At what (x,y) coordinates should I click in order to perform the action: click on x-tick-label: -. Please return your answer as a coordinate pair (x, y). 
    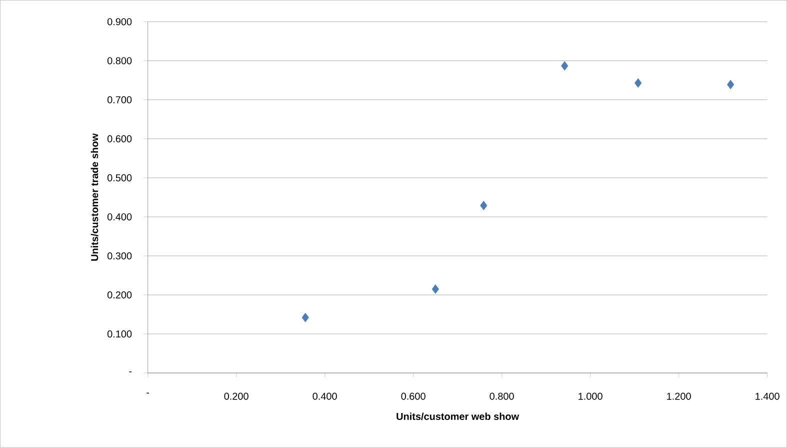
    Looking at the image, I should click on (148, 393).